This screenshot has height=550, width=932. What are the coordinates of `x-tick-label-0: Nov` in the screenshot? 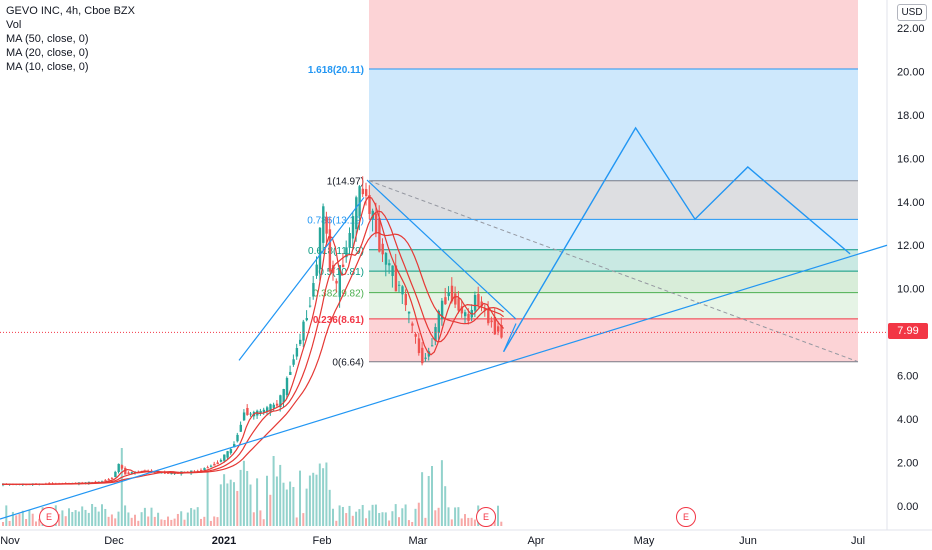 It's located at (10, 541).